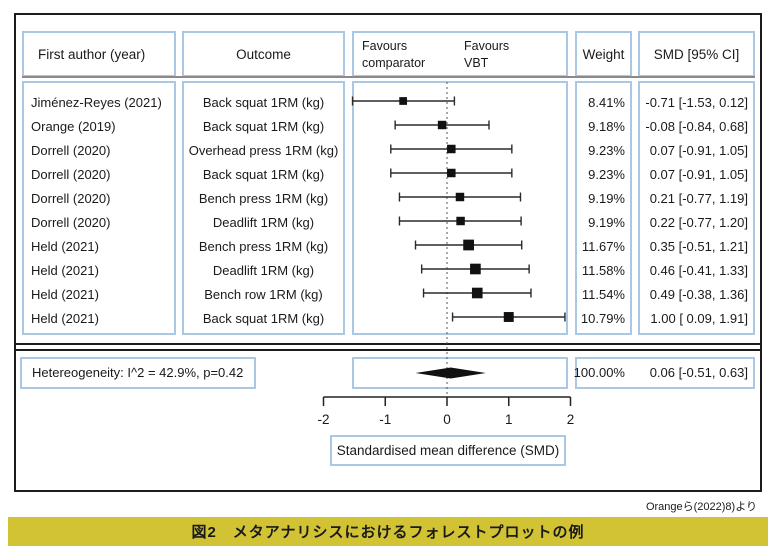 The width and height of the screenshot is (776, 559). I want to click on table-row-weight: 11.54%, so click(603, 294).